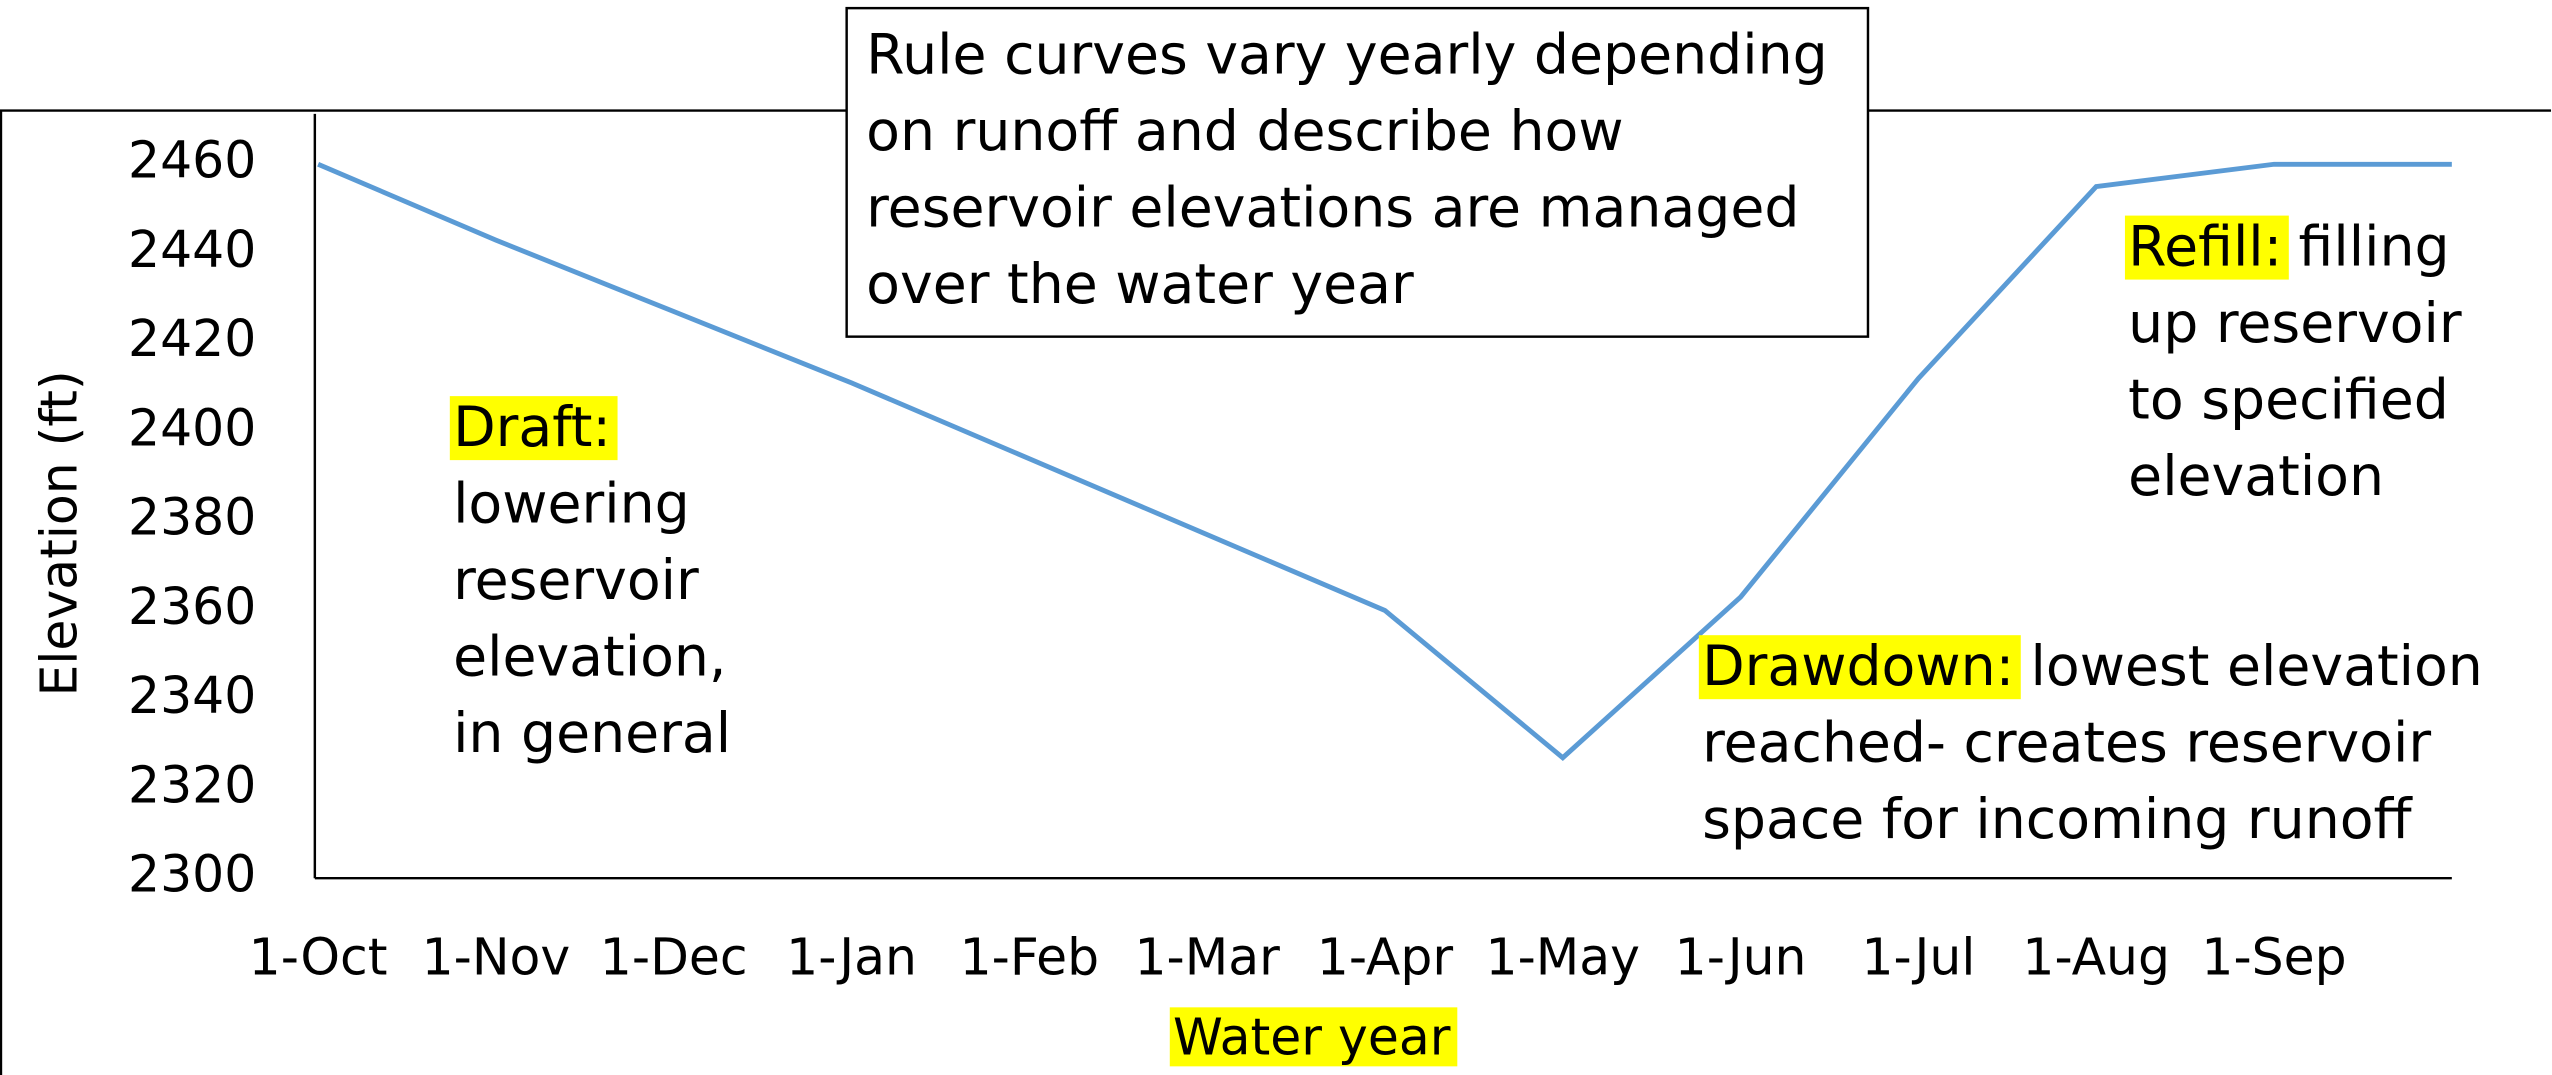 Image resolution: width=2552 pixels, height=1075 pixels. I want to click on y-axis-title: Elevation (ft), so click(58, 533).